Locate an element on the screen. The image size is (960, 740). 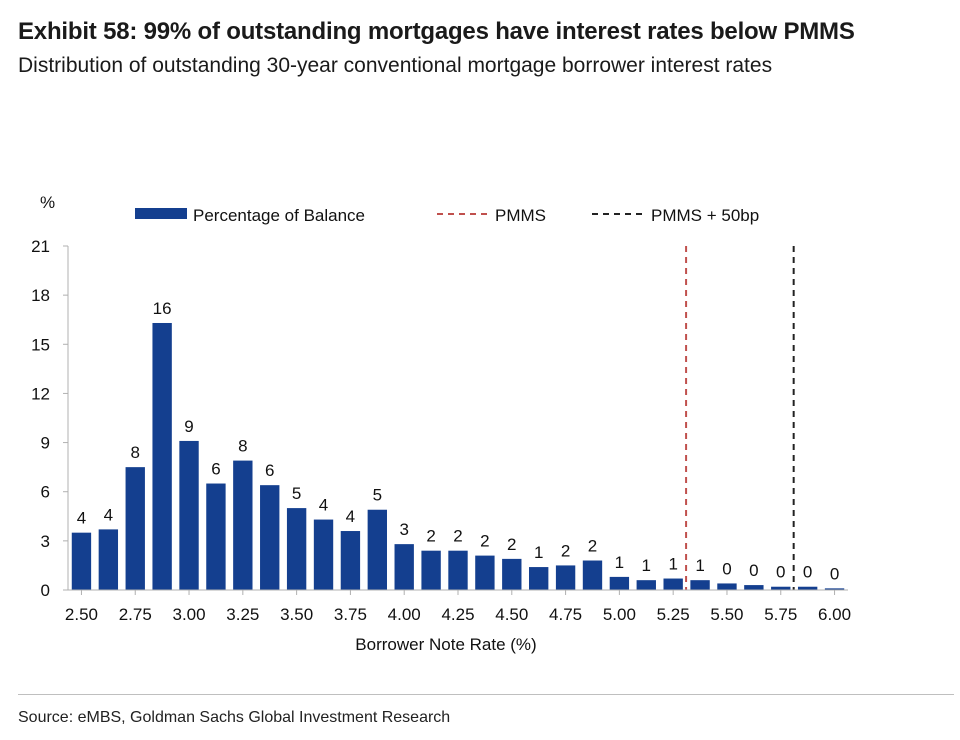
y-tick-label: 0 is located at coordinates (45, 590).